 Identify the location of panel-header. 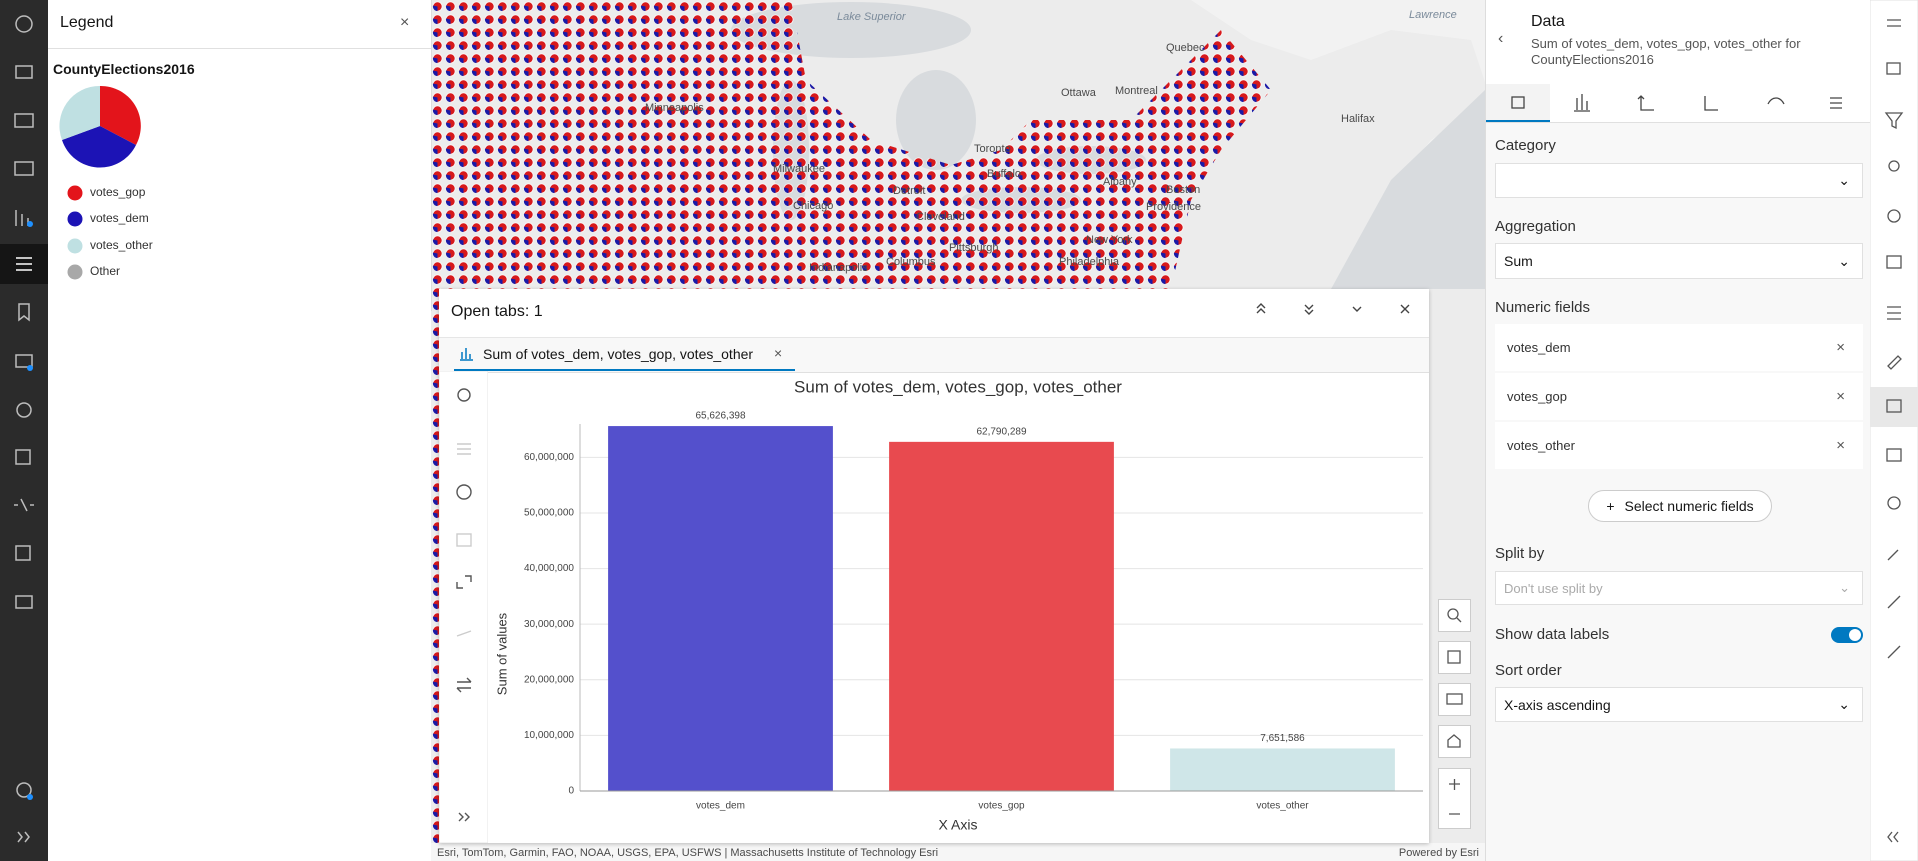
(1678, 61).